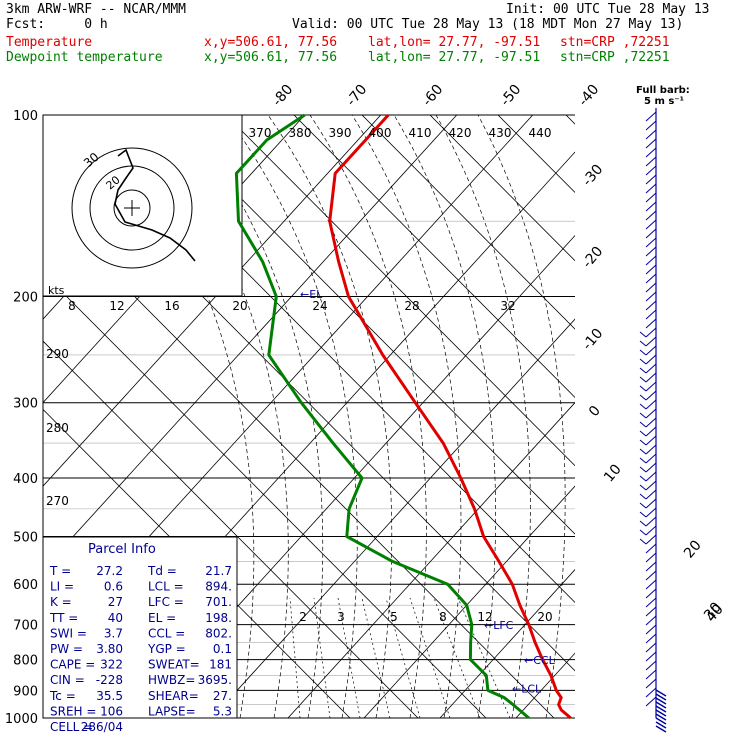 The width and height of the screenshot is (740, 740). What do you see at coordinates (595, 411) in the screenshot?
I see `temperature-tick-label: 0` at bounding box center [595, 411].